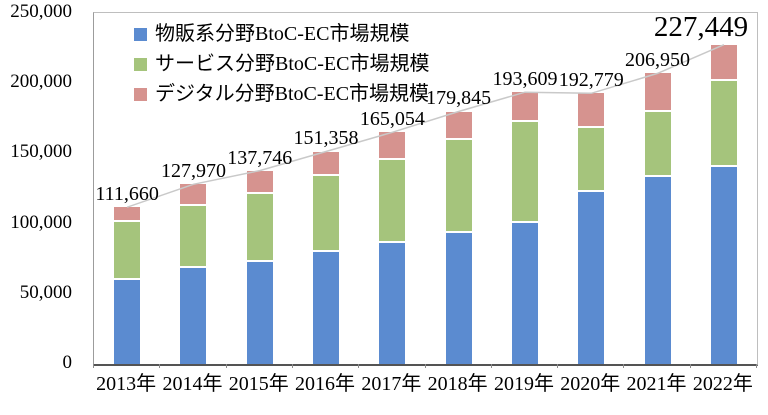  What do you see at coordinates (192, 384) in the screenshot?
I see `x-tick-label: 2014年` at bounding box center [192, 384].